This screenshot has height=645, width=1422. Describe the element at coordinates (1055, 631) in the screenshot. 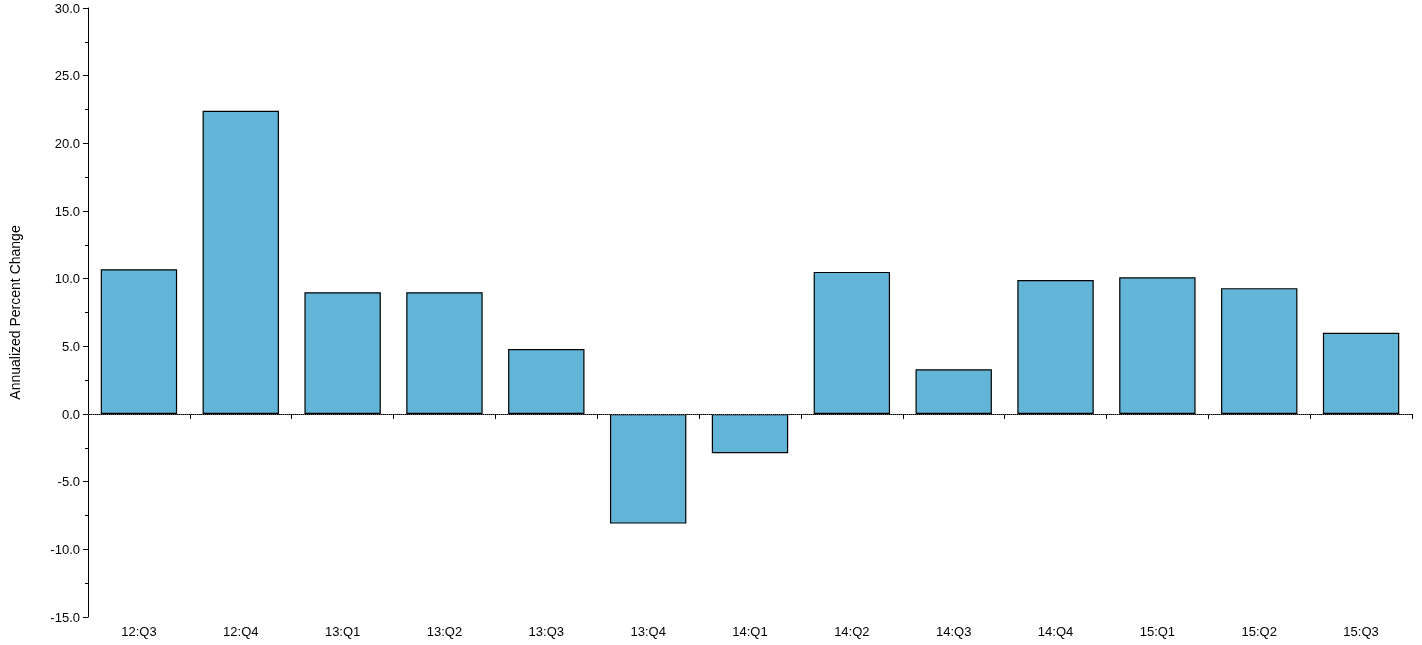

I see `x-tick-label: 14:Q4` at that location.